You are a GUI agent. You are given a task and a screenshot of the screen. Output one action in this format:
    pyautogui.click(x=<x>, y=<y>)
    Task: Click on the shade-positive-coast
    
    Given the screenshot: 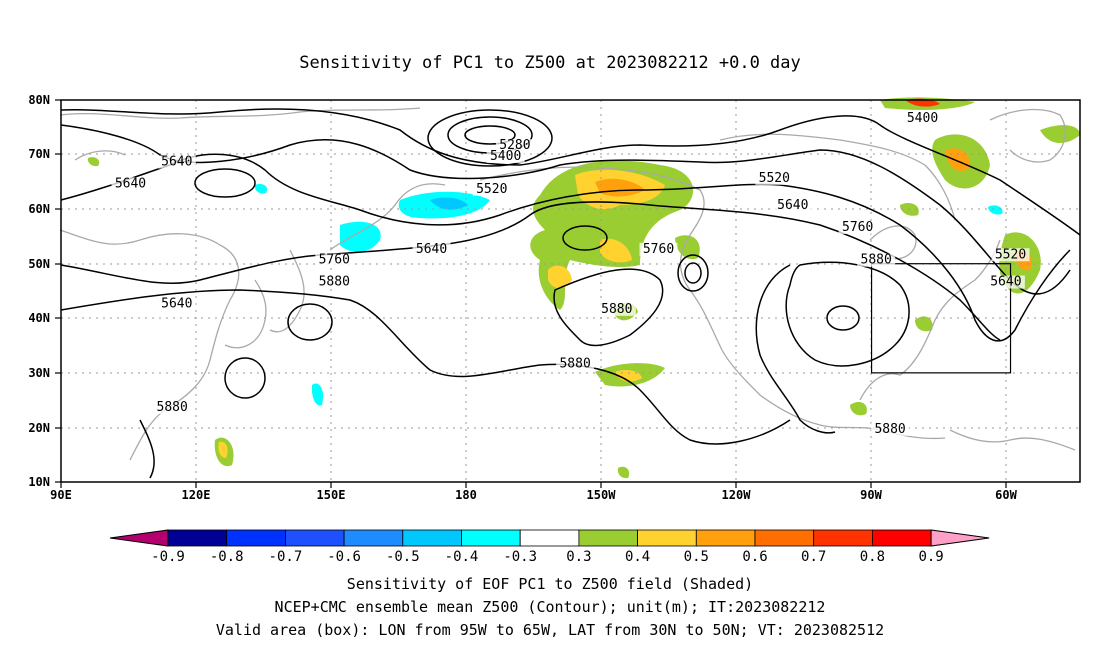 What is the action you would take?
    pyautogui.click(x=616, y=250)
    